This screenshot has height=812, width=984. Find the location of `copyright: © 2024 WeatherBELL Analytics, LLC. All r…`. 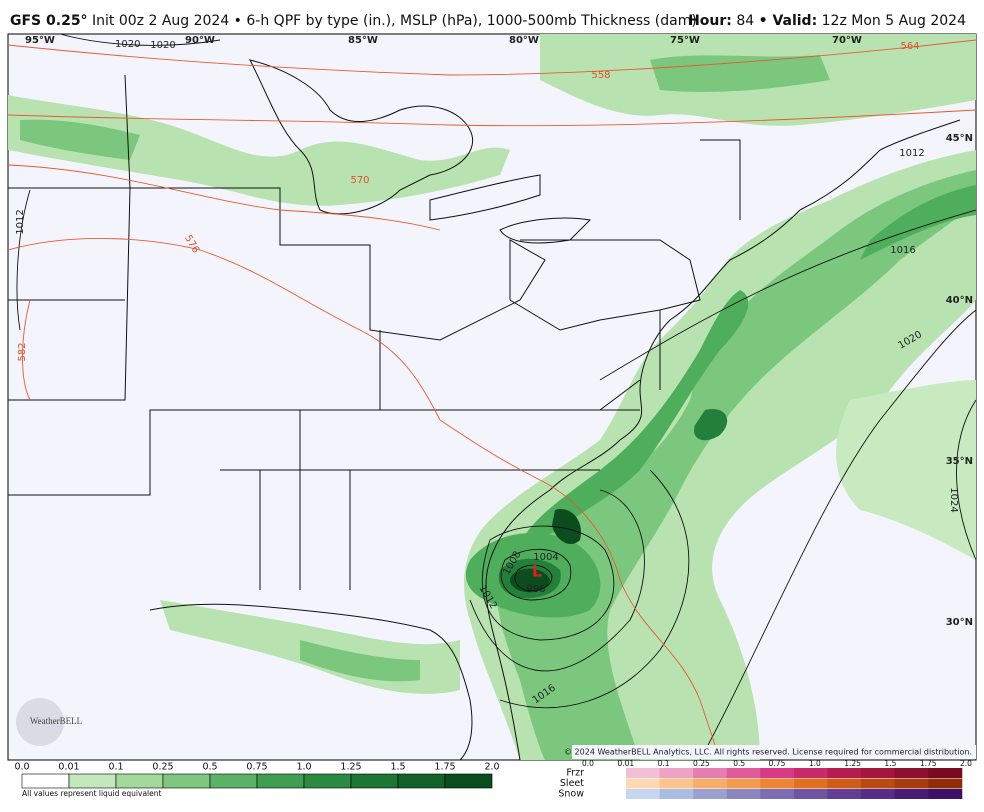

copyright: © 2024 WeatherBELL Analytics, LLC. All r… is located at coordinates (768, 752).